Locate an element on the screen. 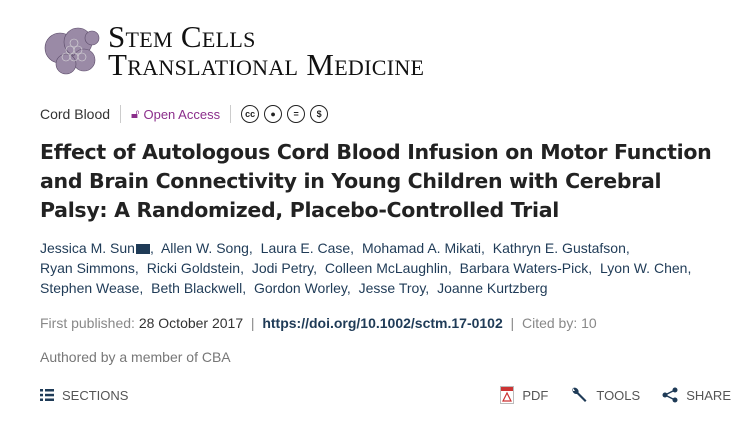 The height and width of the screenshot is (422, 749). author-name: Barbara Waters-Pick is located at coordinates (524, 268).